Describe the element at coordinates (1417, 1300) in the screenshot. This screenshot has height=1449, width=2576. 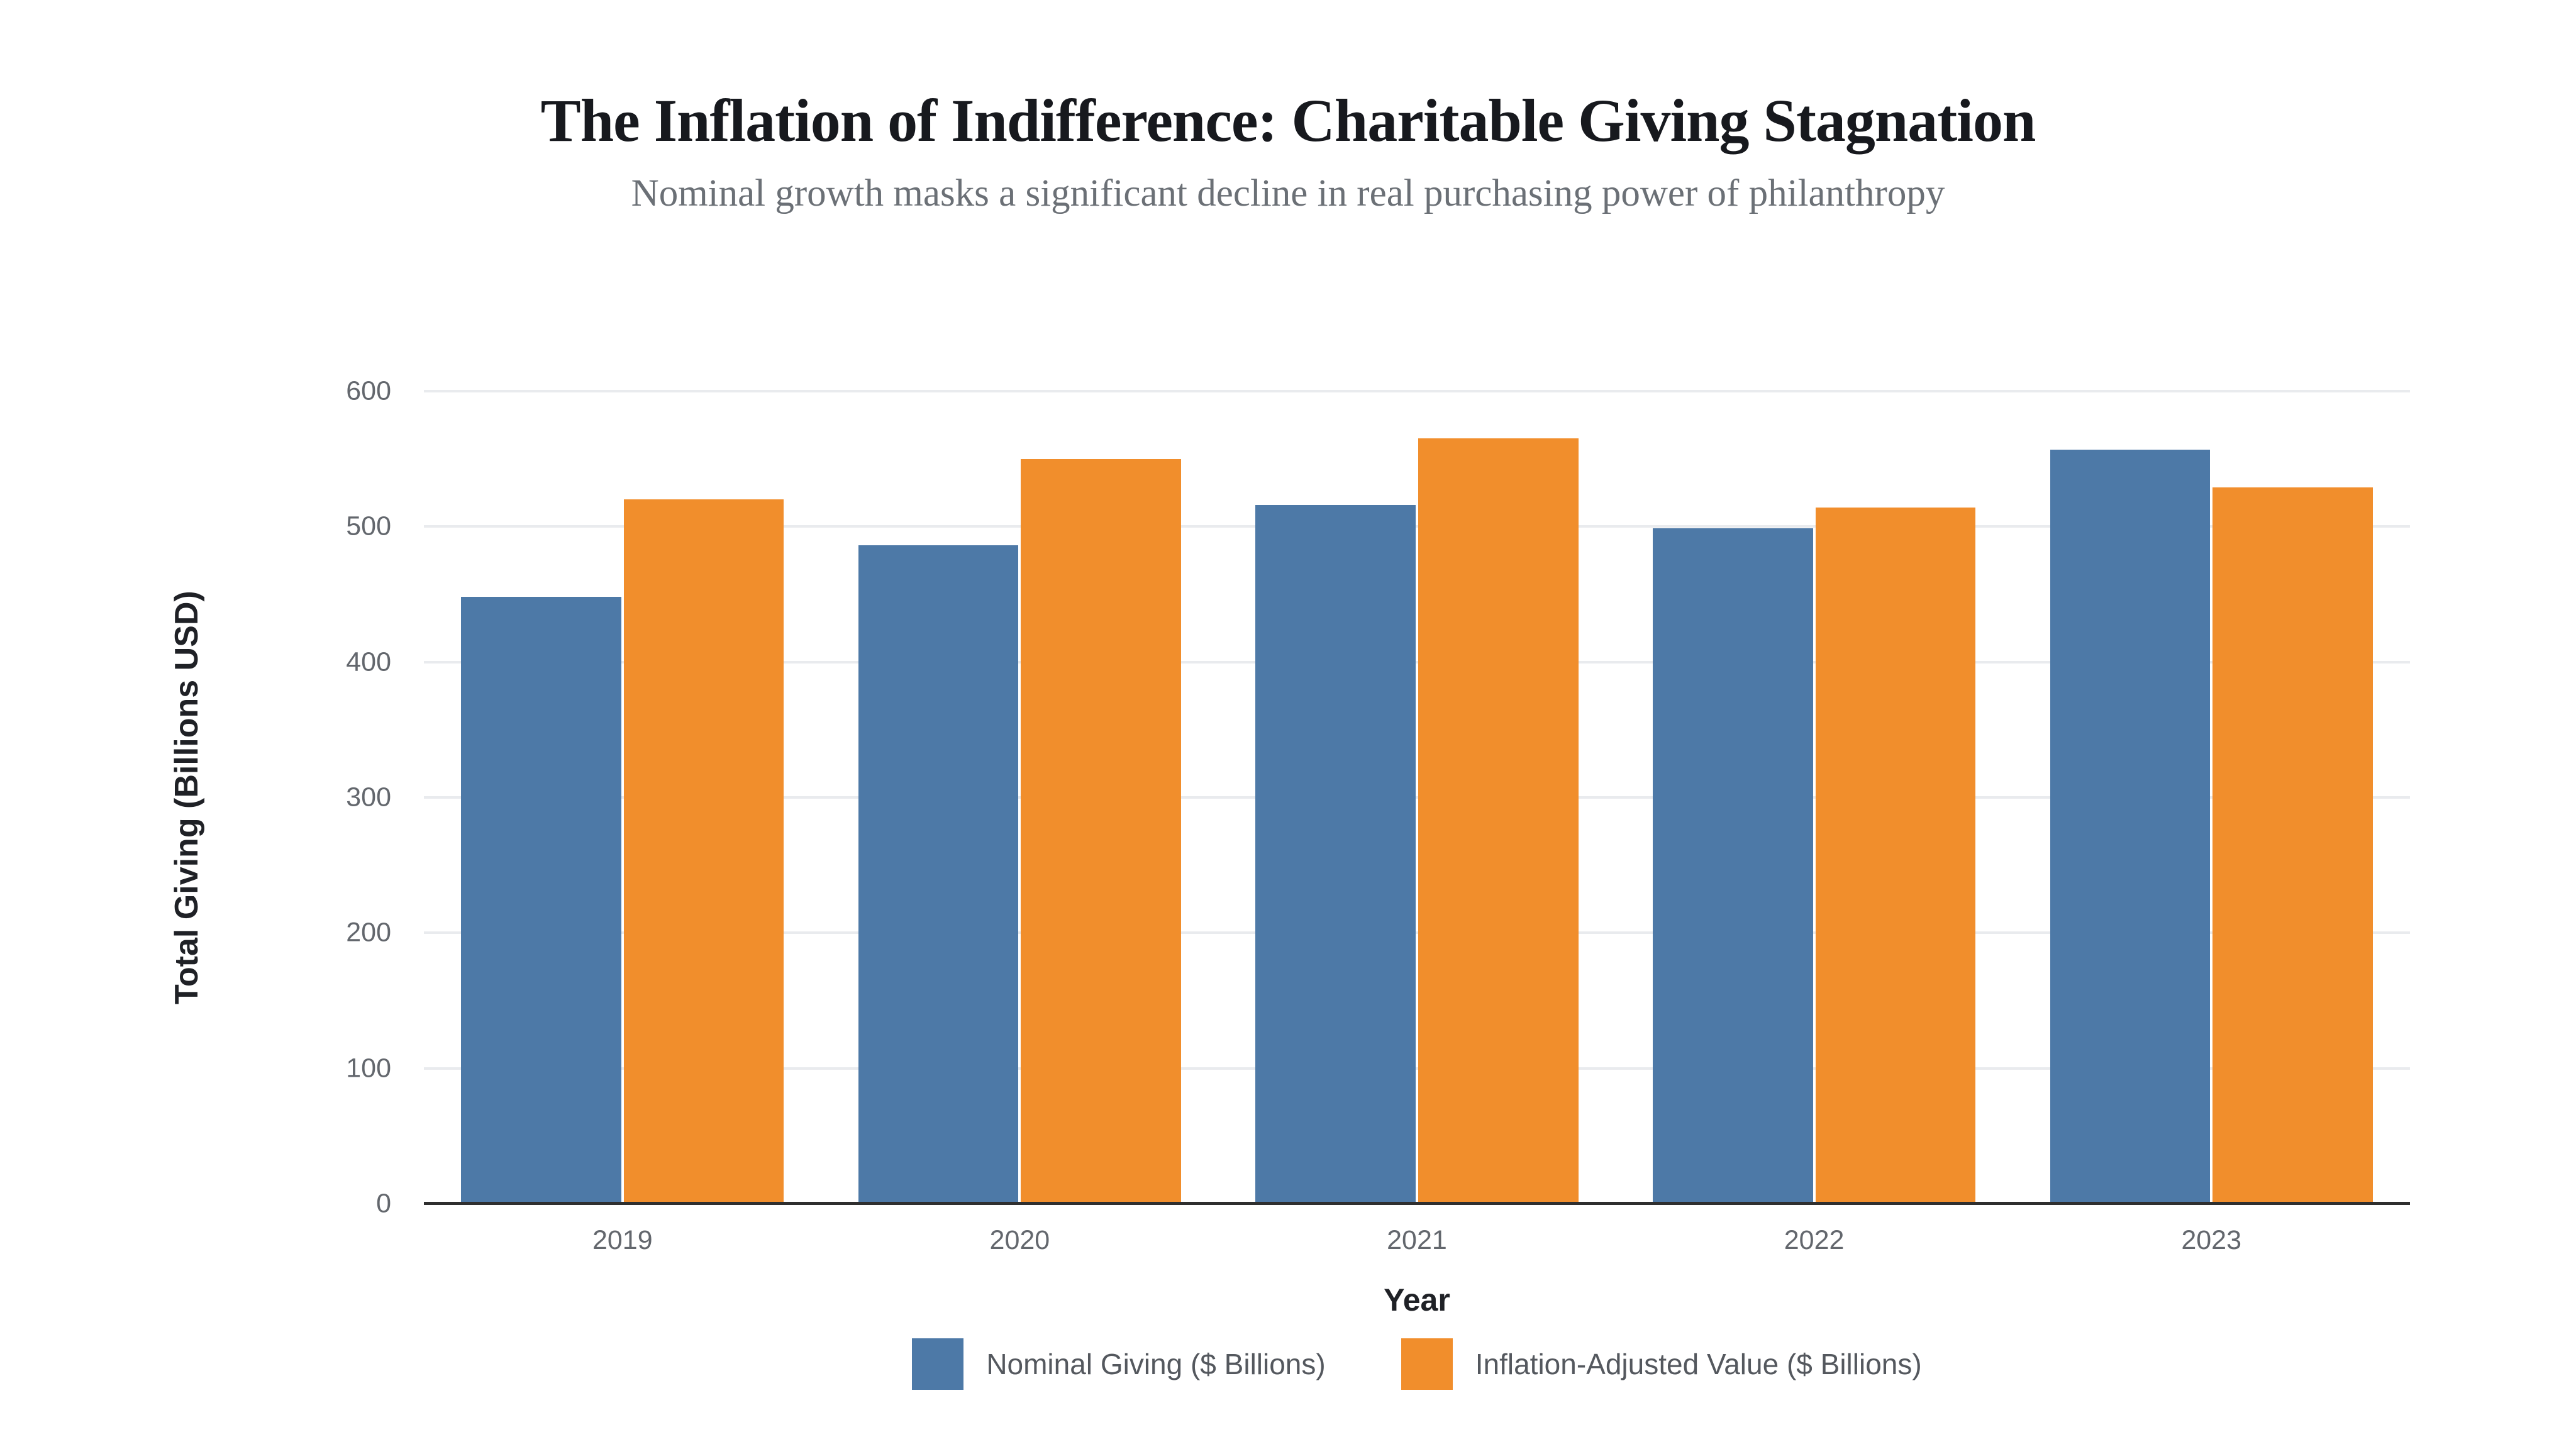
I see `x-axis-title: Year` at that location.